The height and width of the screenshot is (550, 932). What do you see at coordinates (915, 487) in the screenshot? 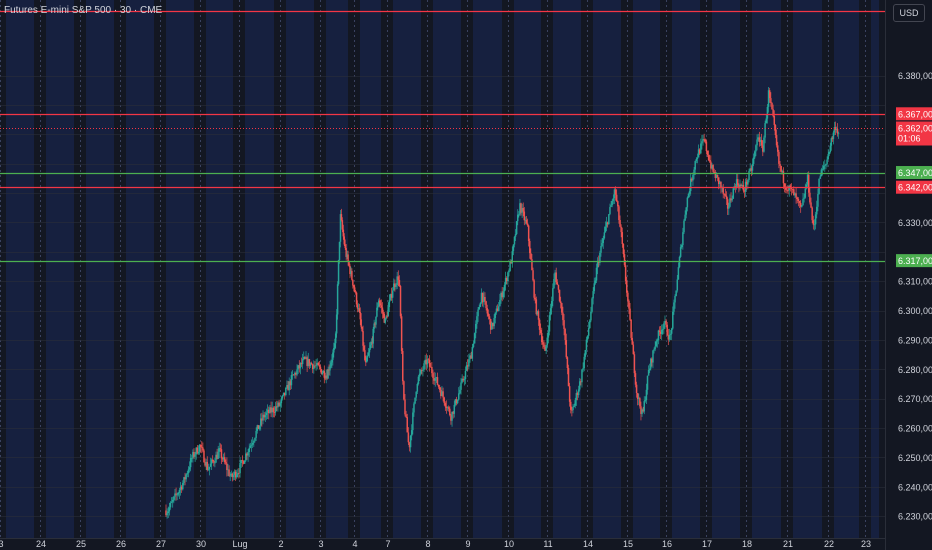
I see `price-tick-label: 6.240,00` at bounding box center [915, 487].